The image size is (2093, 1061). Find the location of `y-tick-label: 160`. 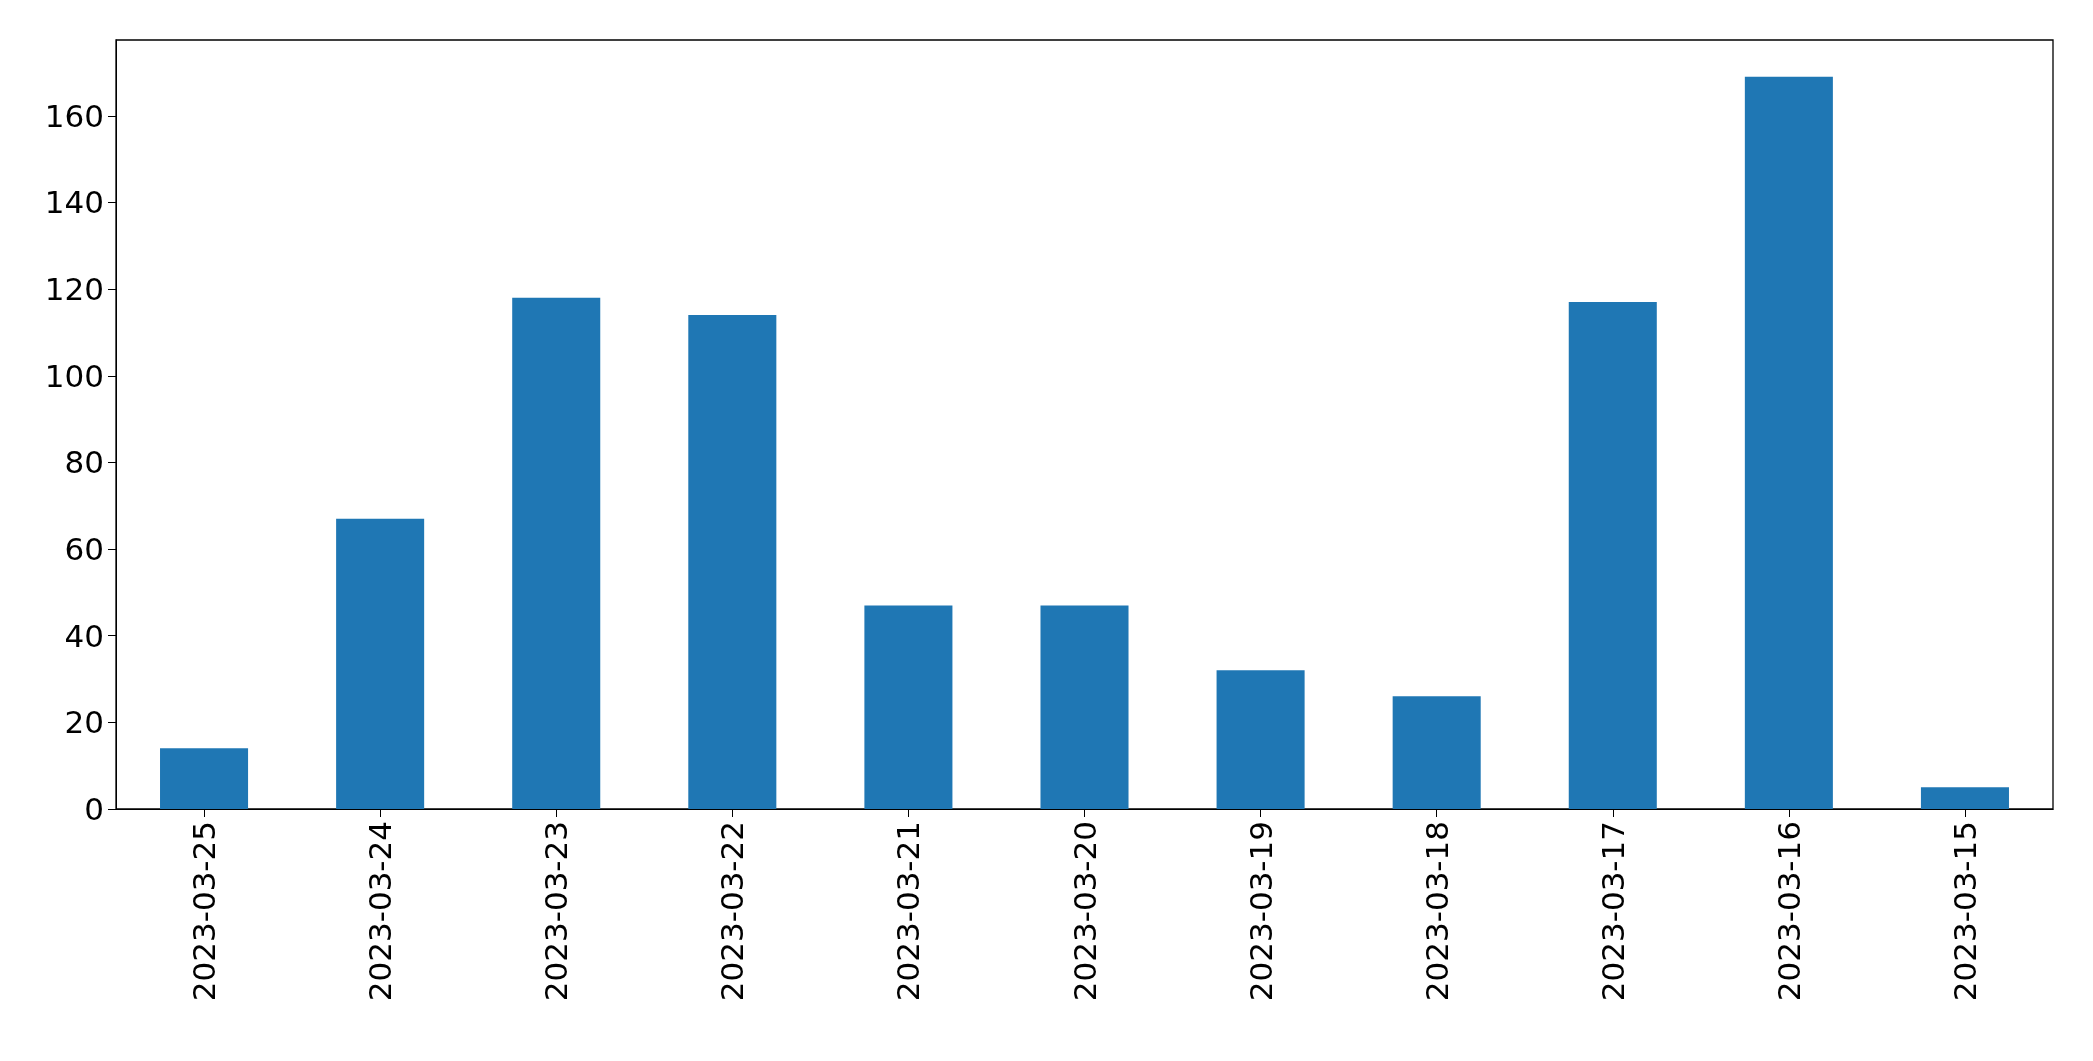

y-tick-label: 160 is located at coordinates (74, 115).